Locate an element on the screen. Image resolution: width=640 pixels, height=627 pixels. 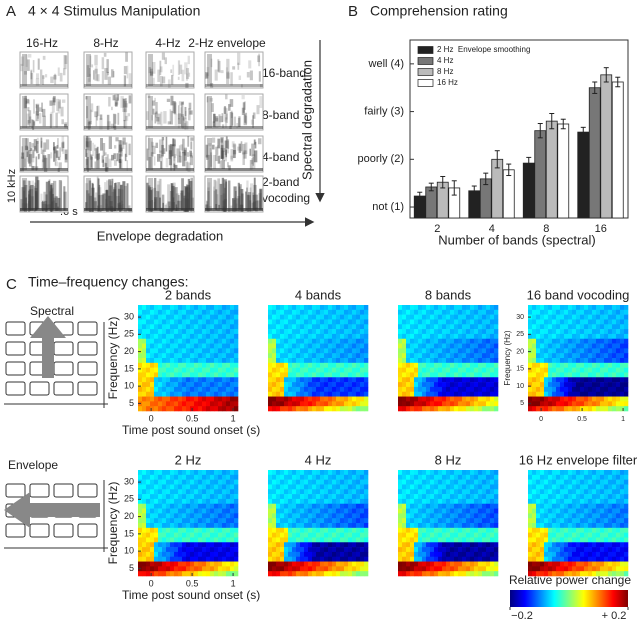
spectrogram-energy is located at coordinates (225, 159).